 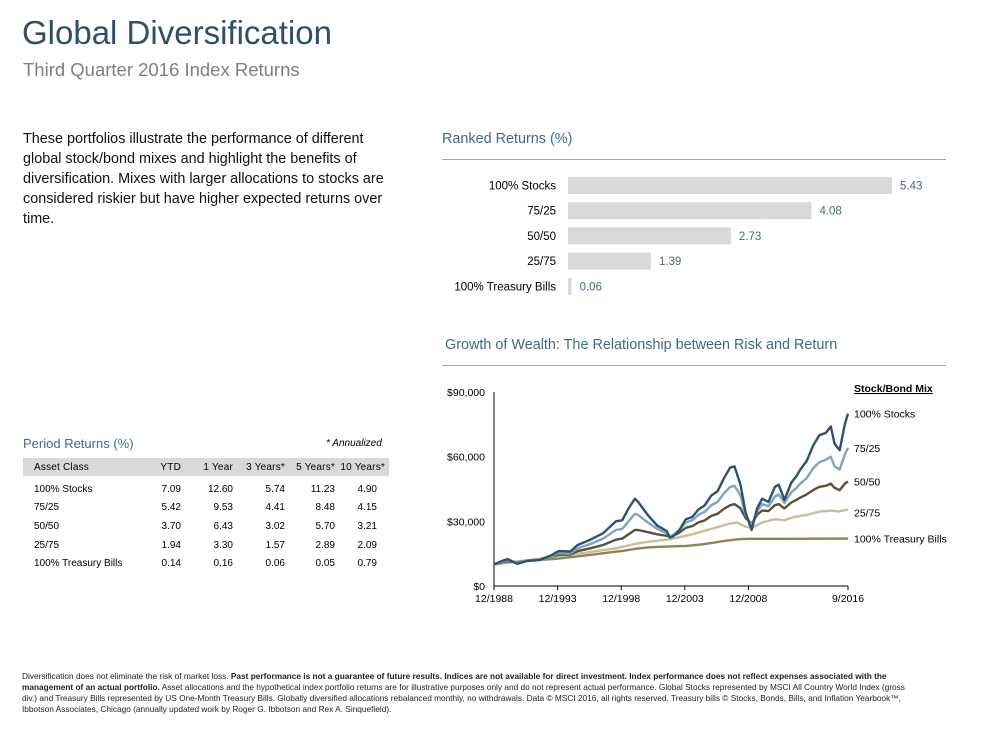 What do you see at coordinates (479, 587) in the screenshot?
I see `y-tick-label: $0` at bounding box center [479, 587].